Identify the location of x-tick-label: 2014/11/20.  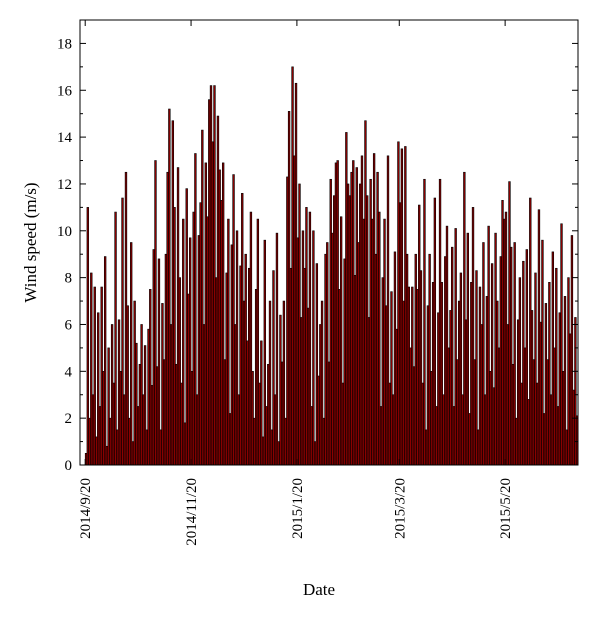
(192, 512).